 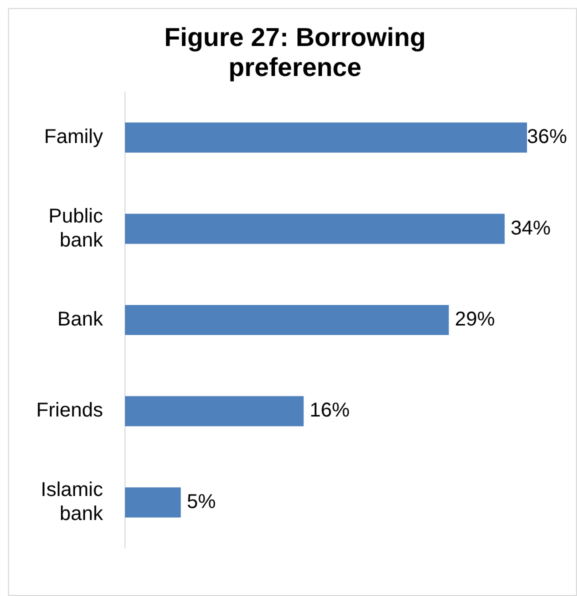 What do you see at coordinates (69, 411) in the screenshot?
I see `y-tick-label: Friends` at bounding box center [69, 411].